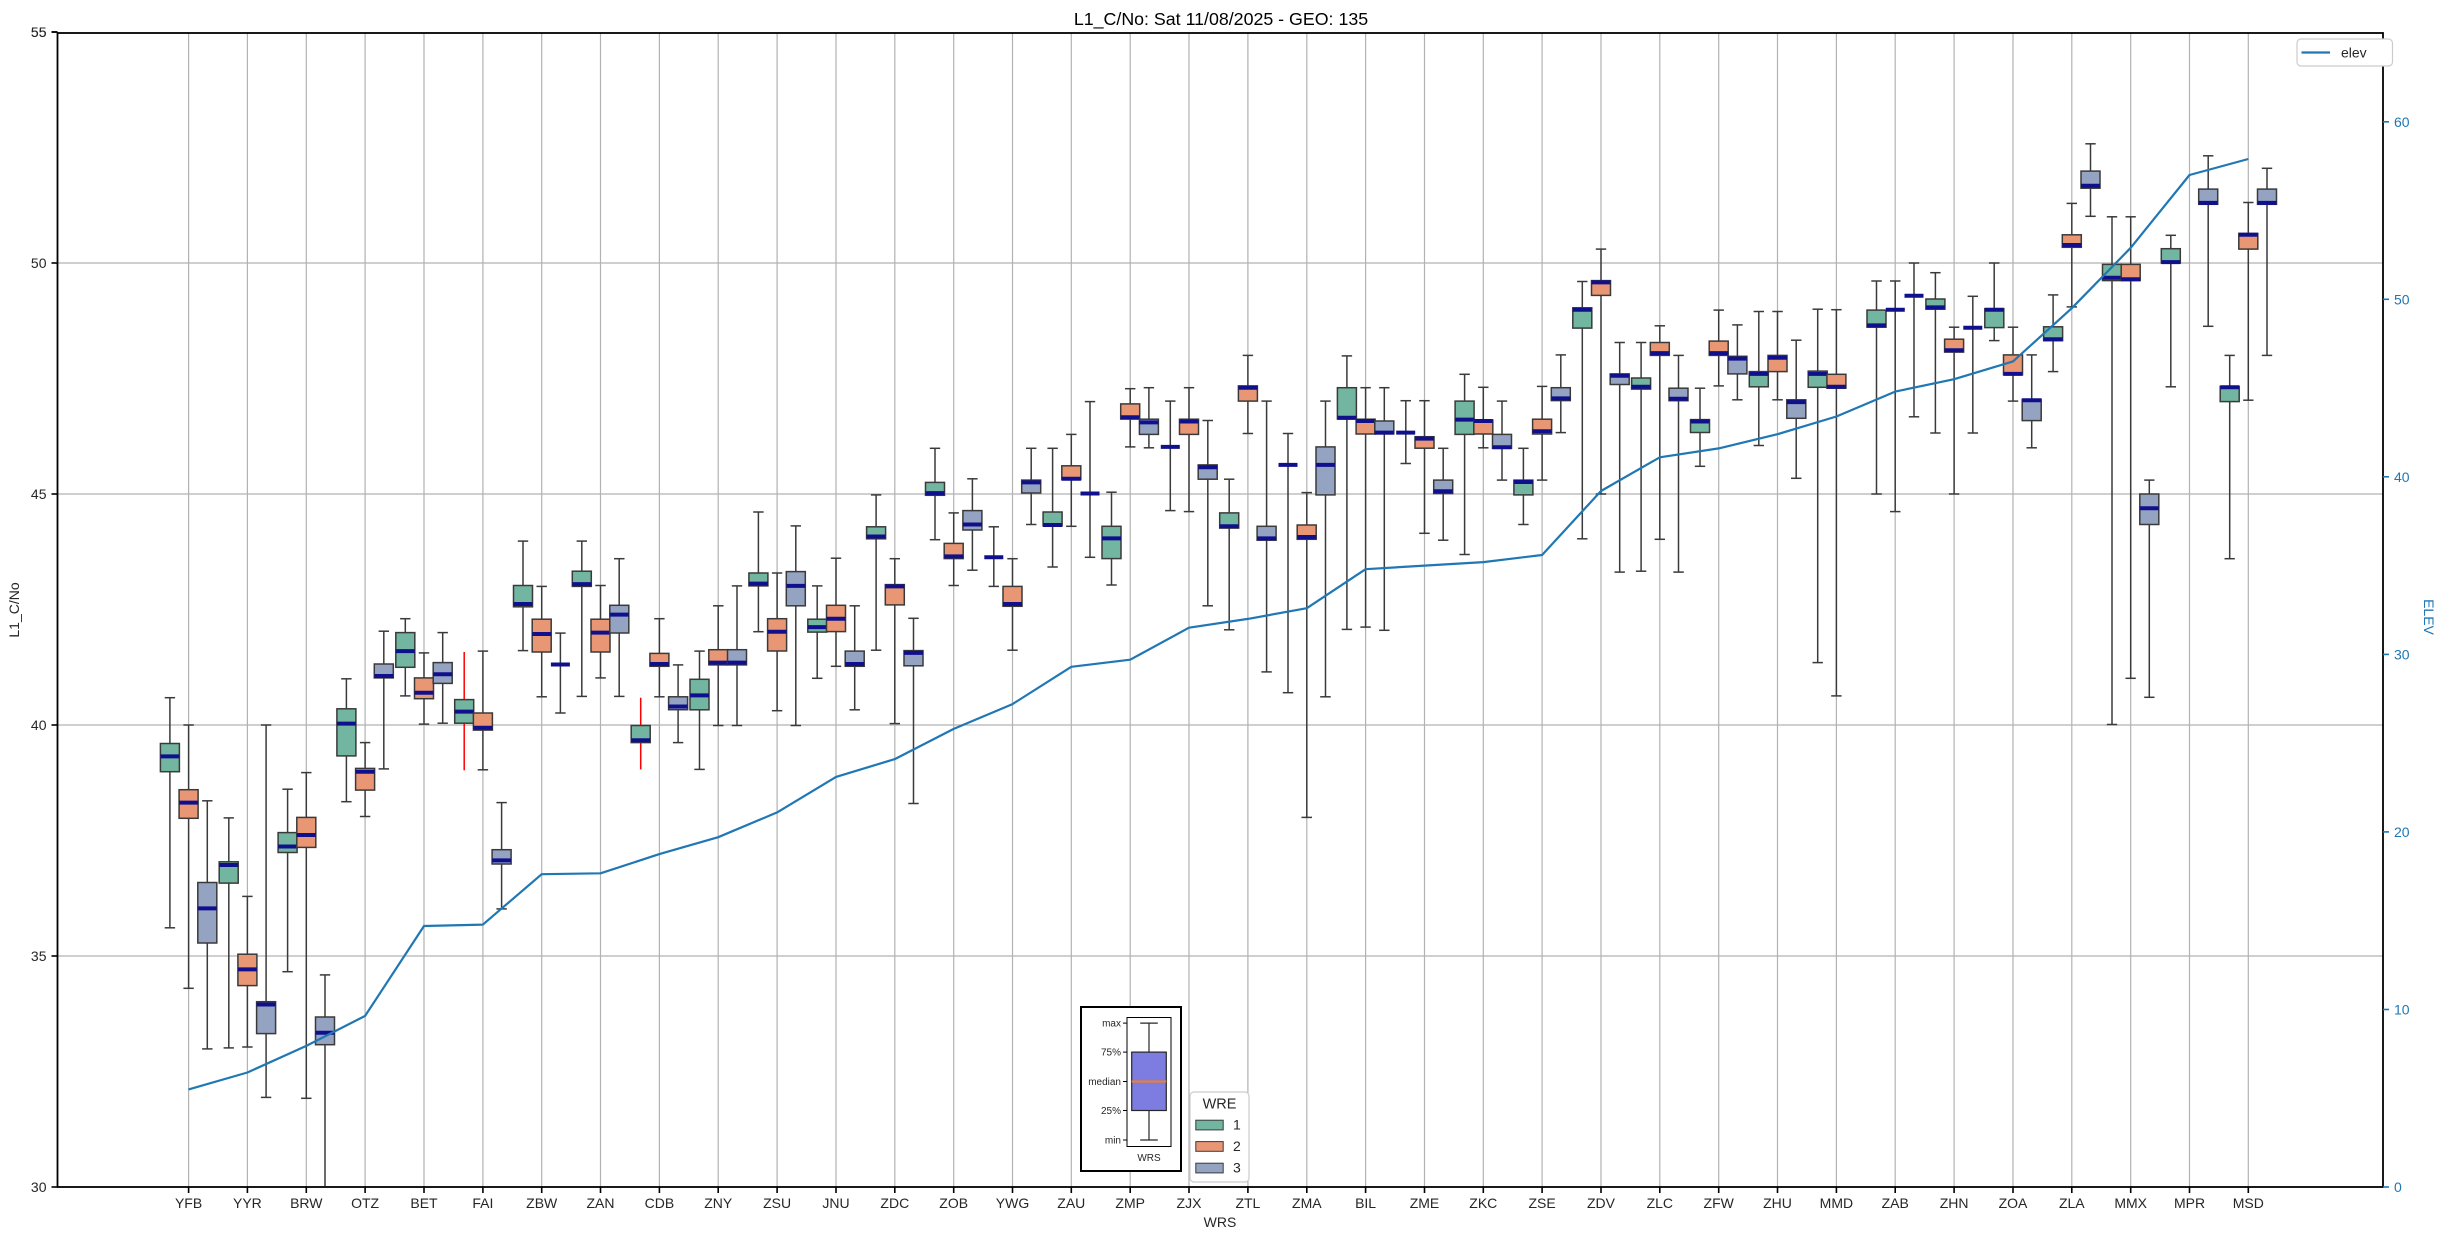 The width and height of the screenshot is (2438, 1245). I want to click on svg-text:L1_C/No: Sat 11/08/2025 - GEO:: L1_C/No: Sat 11/08/2025 - GEO: 135, so click(1221, 19).